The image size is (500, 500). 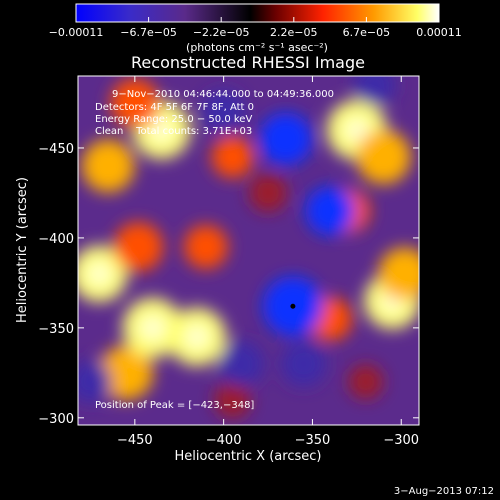 What do you see at coordinates (439, 32) in the screenshot?
I see `colorbar-tick-label: 0.00011` at bounding box center [439, 32].